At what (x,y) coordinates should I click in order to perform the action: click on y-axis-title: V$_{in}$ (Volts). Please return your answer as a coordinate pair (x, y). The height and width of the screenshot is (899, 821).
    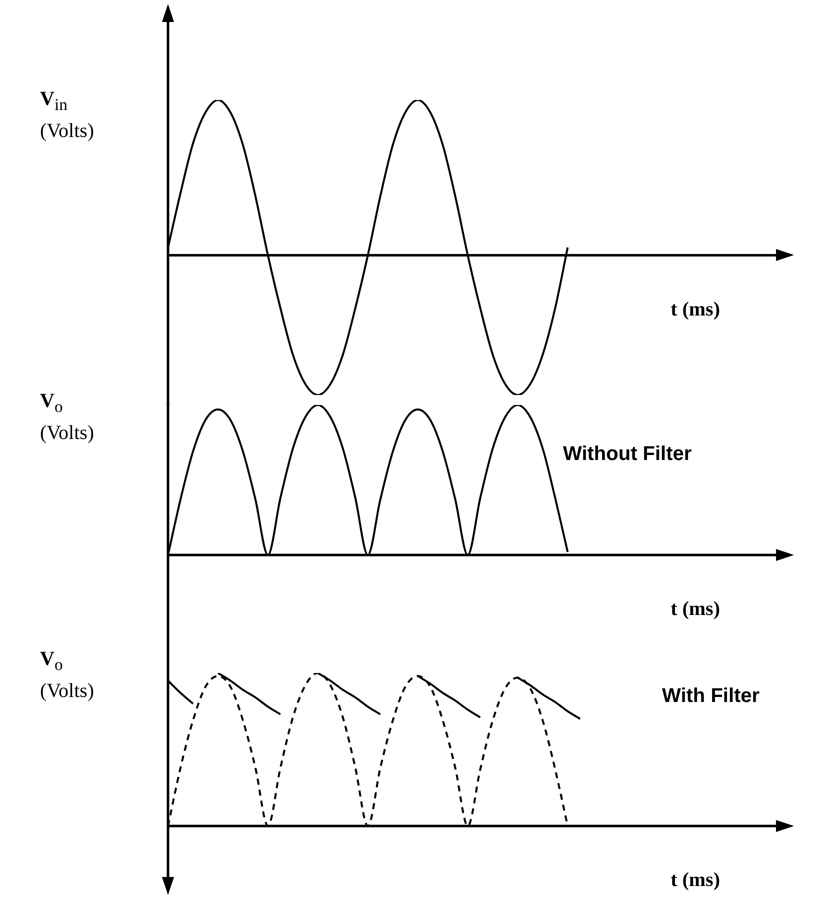
    Looking at the image, I should click on (67, 115).